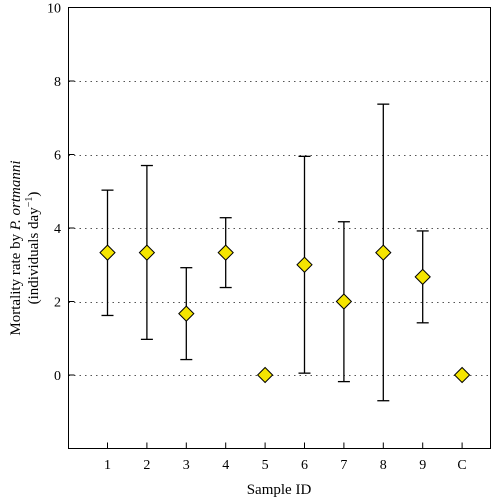 The width and height of the screenshot is (493, 500). What do you see at coordinates (16, 195) in the screenshot?
I see `y-axis-title-species: P. ortmanni` at bounding box center [16, 195].